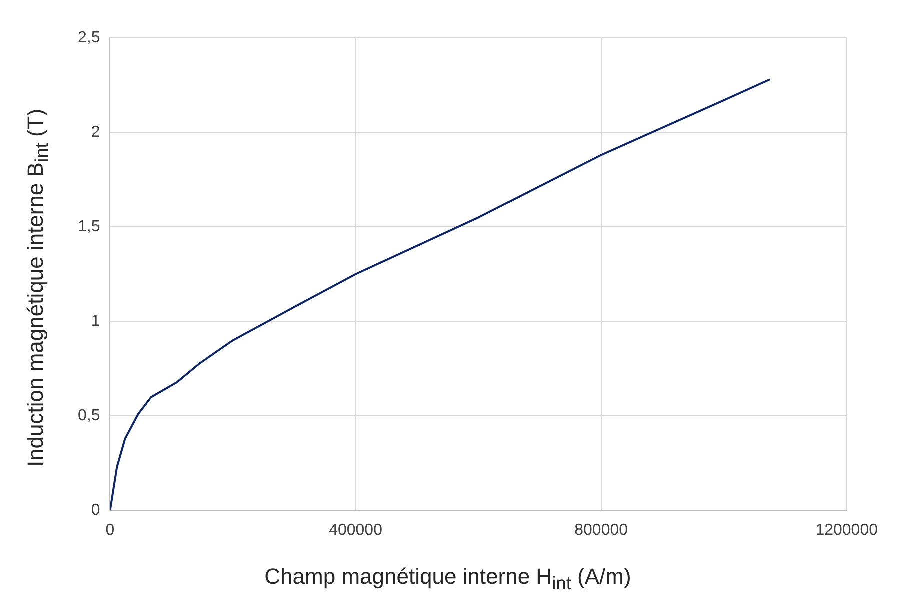 The image size is (901, 612). What do you see at coordinates (356, 530) in the screenshot?
I see `x-tick-label: 400000` at bounding box center [356, 530].